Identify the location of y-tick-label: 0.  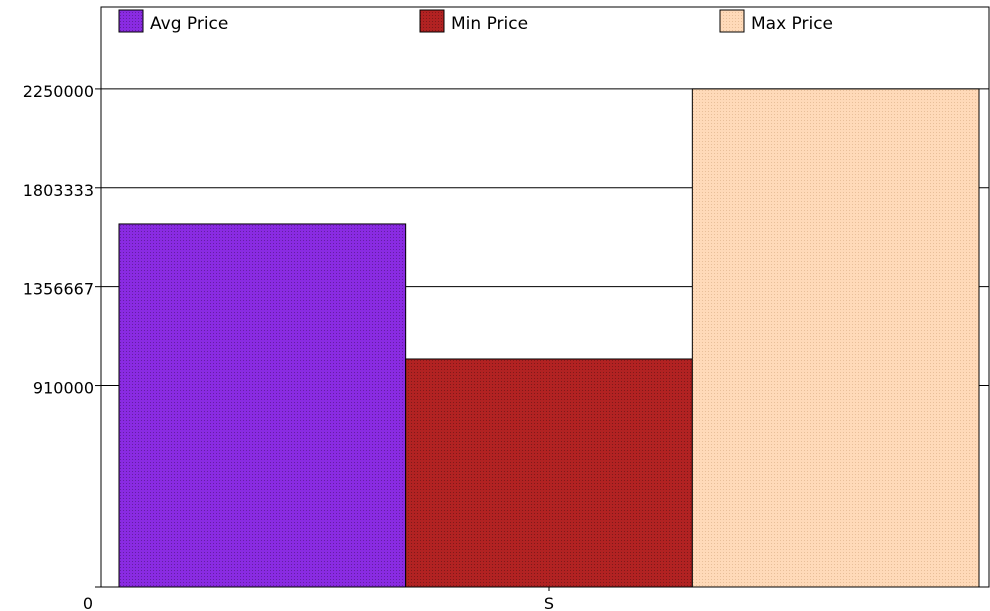
(88, 602).